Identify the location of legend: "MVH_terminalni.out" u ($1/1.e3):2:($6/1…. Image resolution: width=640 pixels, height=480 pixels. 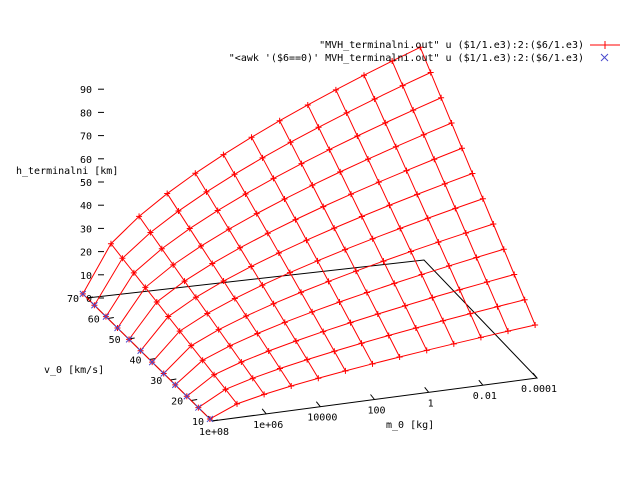
(424, 52).